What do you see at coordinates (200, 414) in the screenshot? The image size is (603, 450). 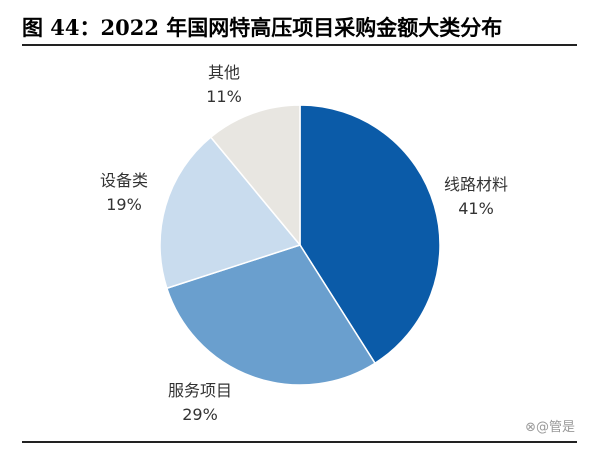 I see `slice-value-label: 29%` at bounding box center [200, 414].